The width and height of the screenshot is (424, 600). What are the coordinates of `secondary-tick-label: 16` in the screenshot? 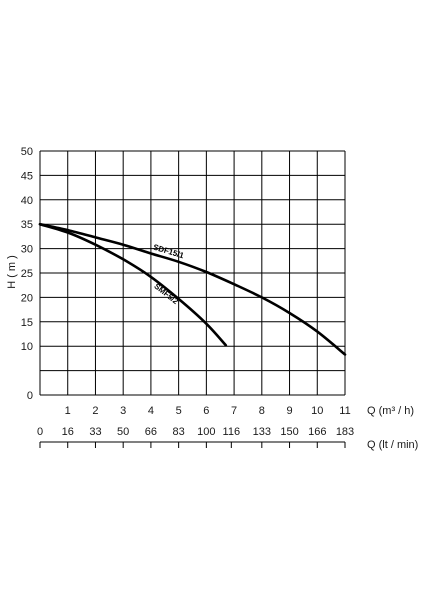 It's located at (68, 432).